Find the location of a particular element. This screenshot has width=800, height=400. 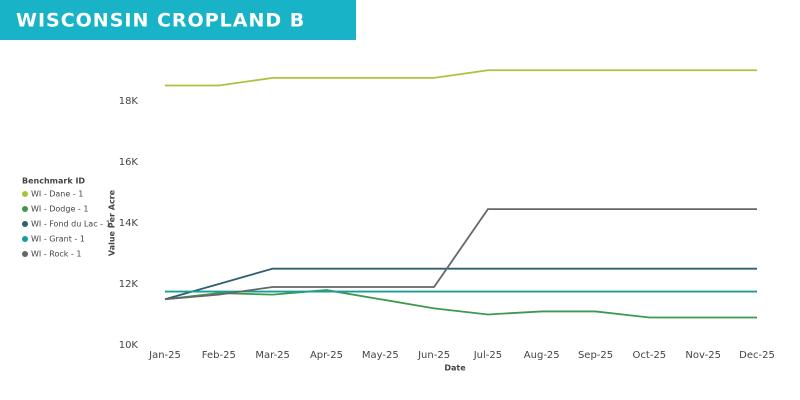

legend-label: WI - Fond du Lac - 1 is located at coordinates (71, 224).